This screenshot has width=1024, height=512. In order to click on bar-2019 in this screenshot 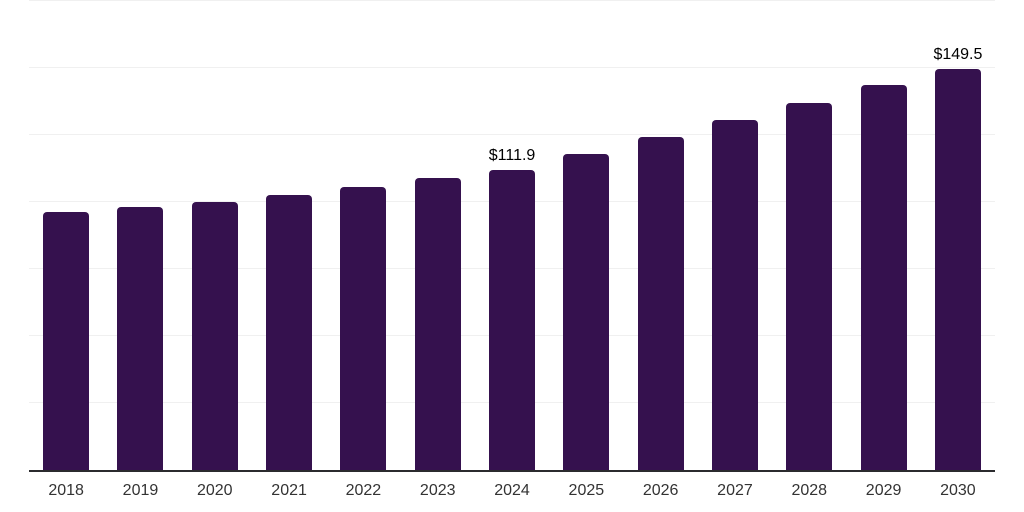, I will do `click(140, 338)`.